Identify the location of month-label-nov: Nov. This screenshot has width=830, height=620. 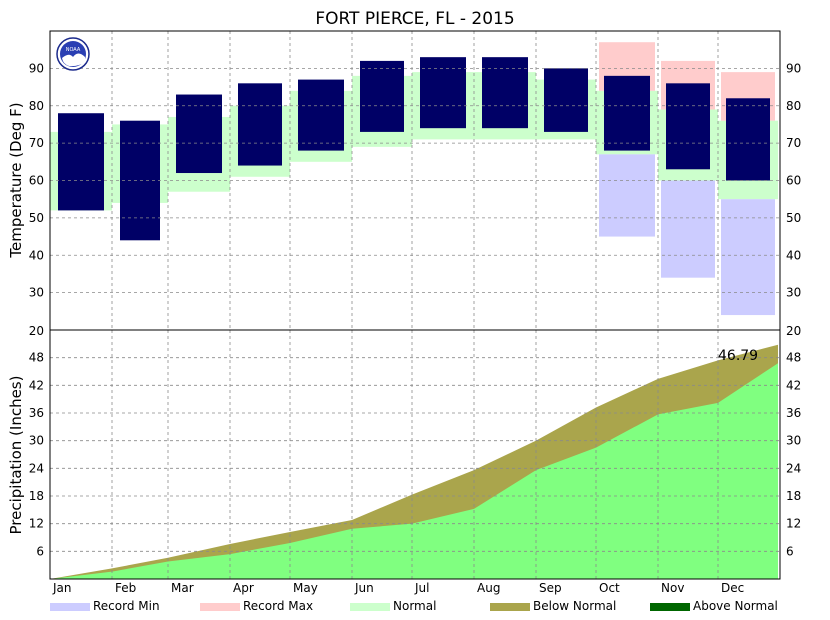
(672, 588).